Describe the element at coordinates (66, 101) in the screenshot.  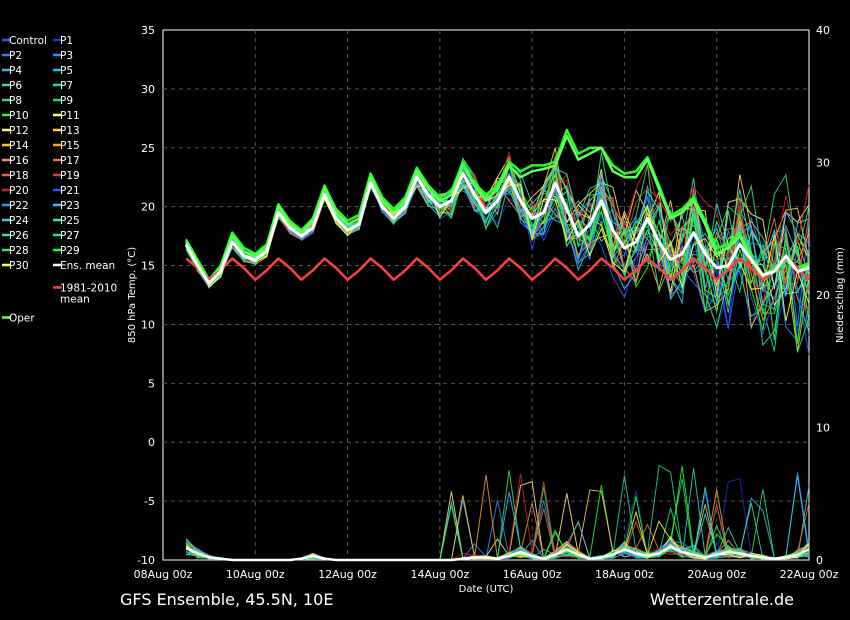
I see `legend-entry: P9` at that location.